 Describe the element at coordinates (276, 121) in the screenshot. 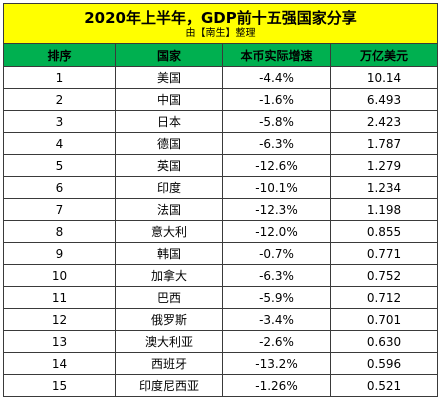

I see `growth-cell: -5.8%` at that location.